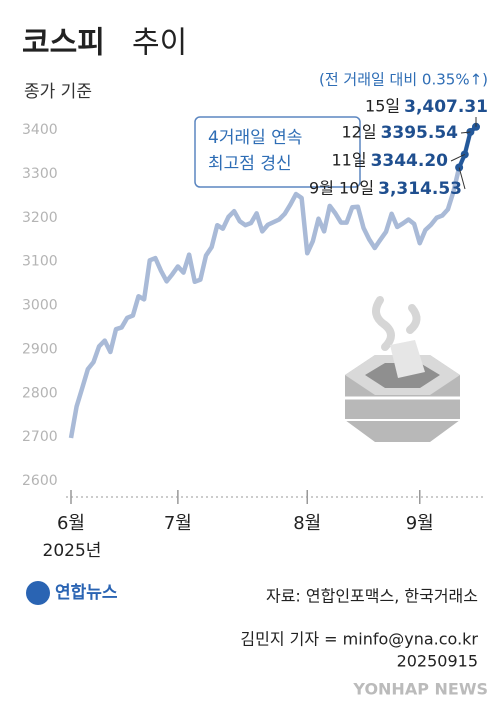 Image resolution: width=499 pixels, height=716 pixels. What do you see at coordinates (71, 523) in the screenshot?
I see `x-tick-label: 6월` at bounding box center [71, 523].